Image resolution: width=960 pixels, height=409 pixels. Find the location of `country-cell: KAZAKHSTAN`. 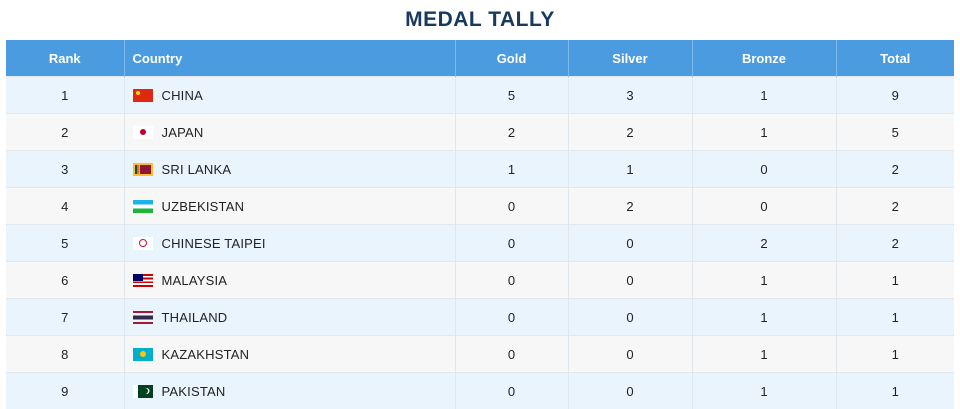

country-cell: KAZAKHSTAN is located at coordinates (289, 354).